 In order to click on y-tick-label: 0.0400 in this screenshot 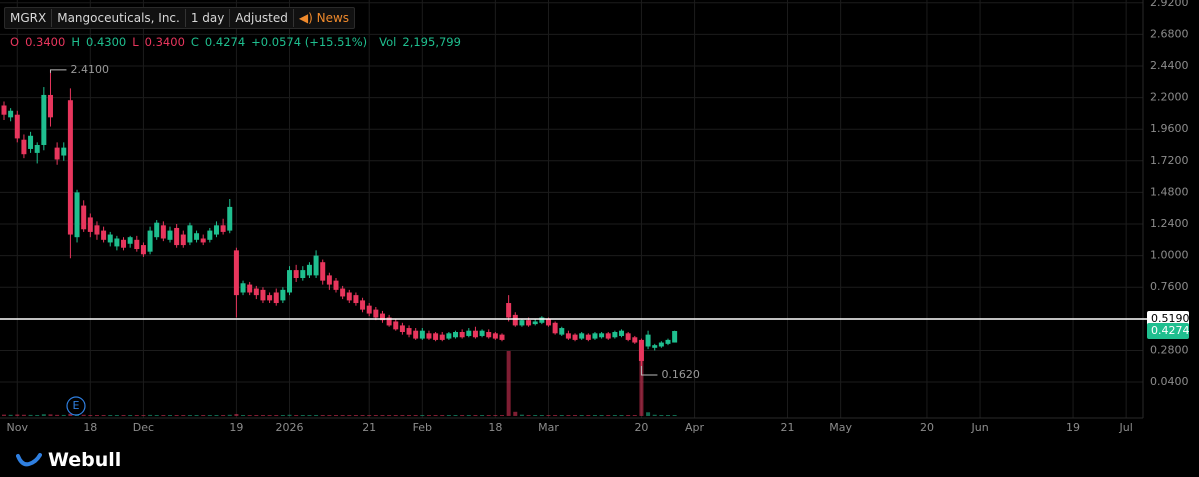, I will do `click(1169, 381)`.